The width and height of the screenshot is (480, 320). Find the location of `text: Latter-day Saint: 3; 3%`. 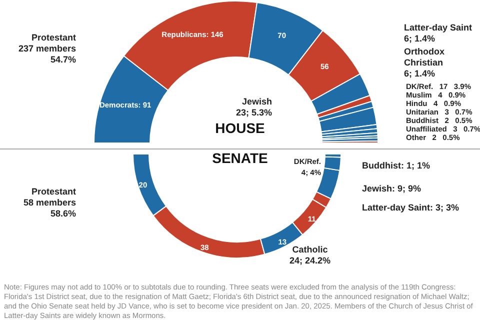

text: Latter-day Saint: 3; 3% is located at coordinates (411, 207).